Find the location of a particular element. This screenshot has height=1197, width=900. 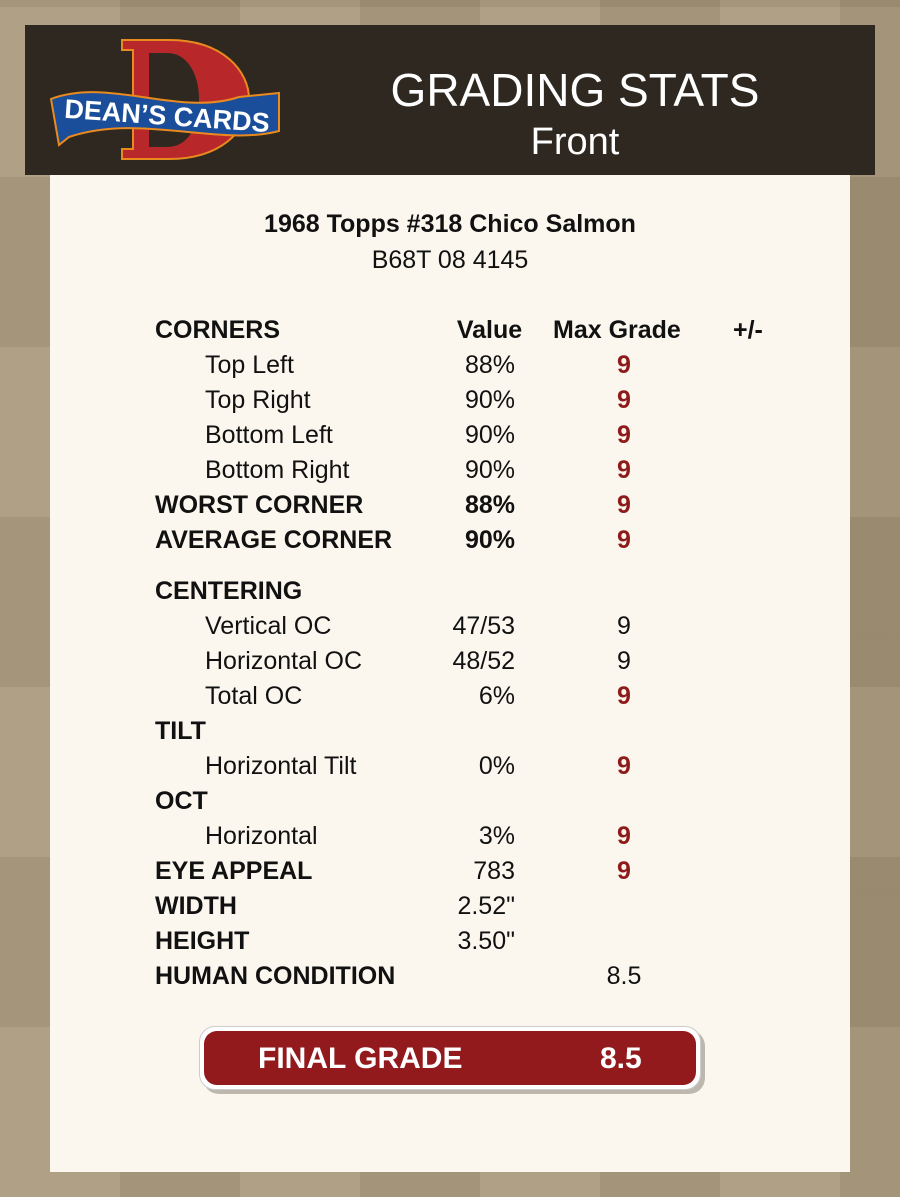

row-label: Horizontal OC is located at coordinates (283, 661).